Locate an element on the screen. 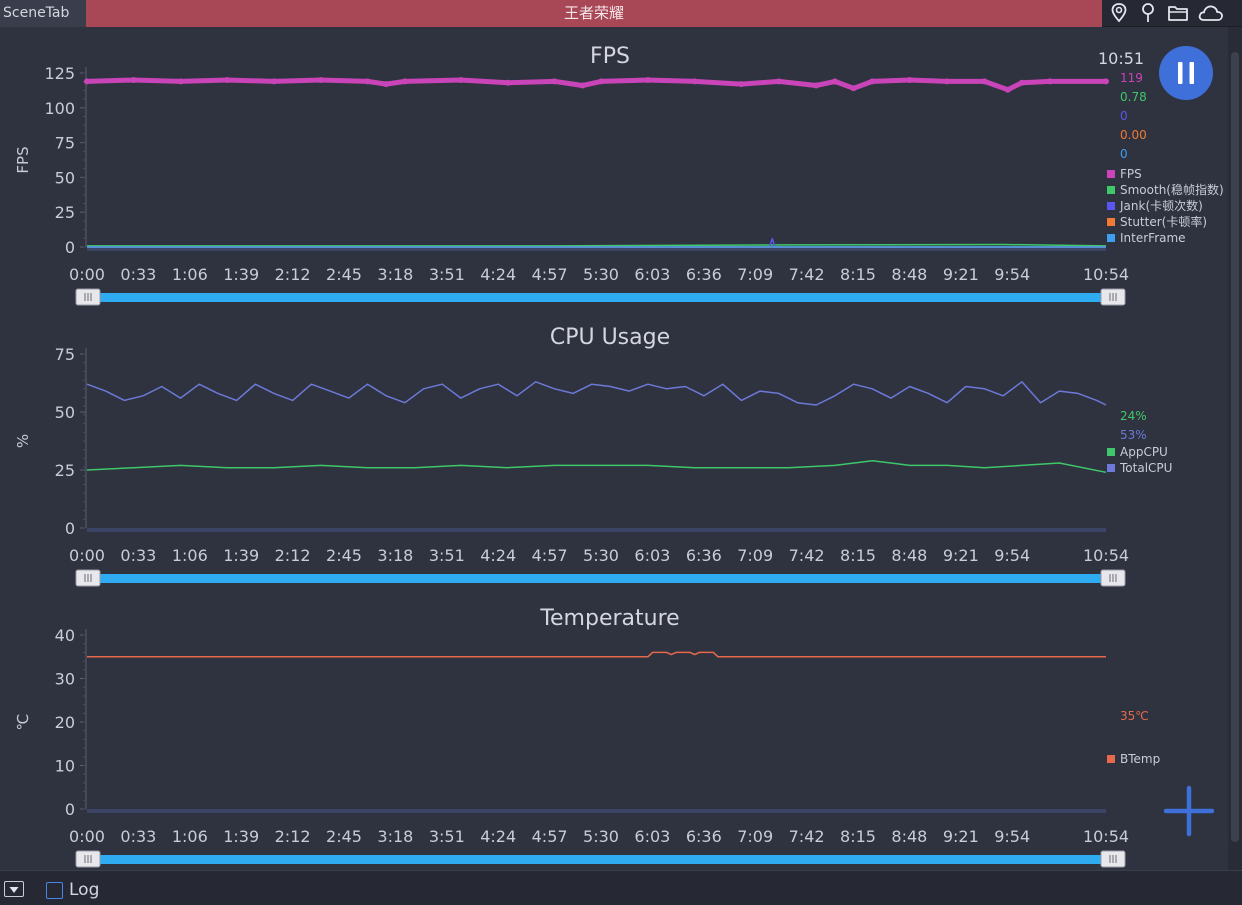 This screenshot has width=1242, height=905. x-tick-label: 0:00 is located at coordinates (87, 555).